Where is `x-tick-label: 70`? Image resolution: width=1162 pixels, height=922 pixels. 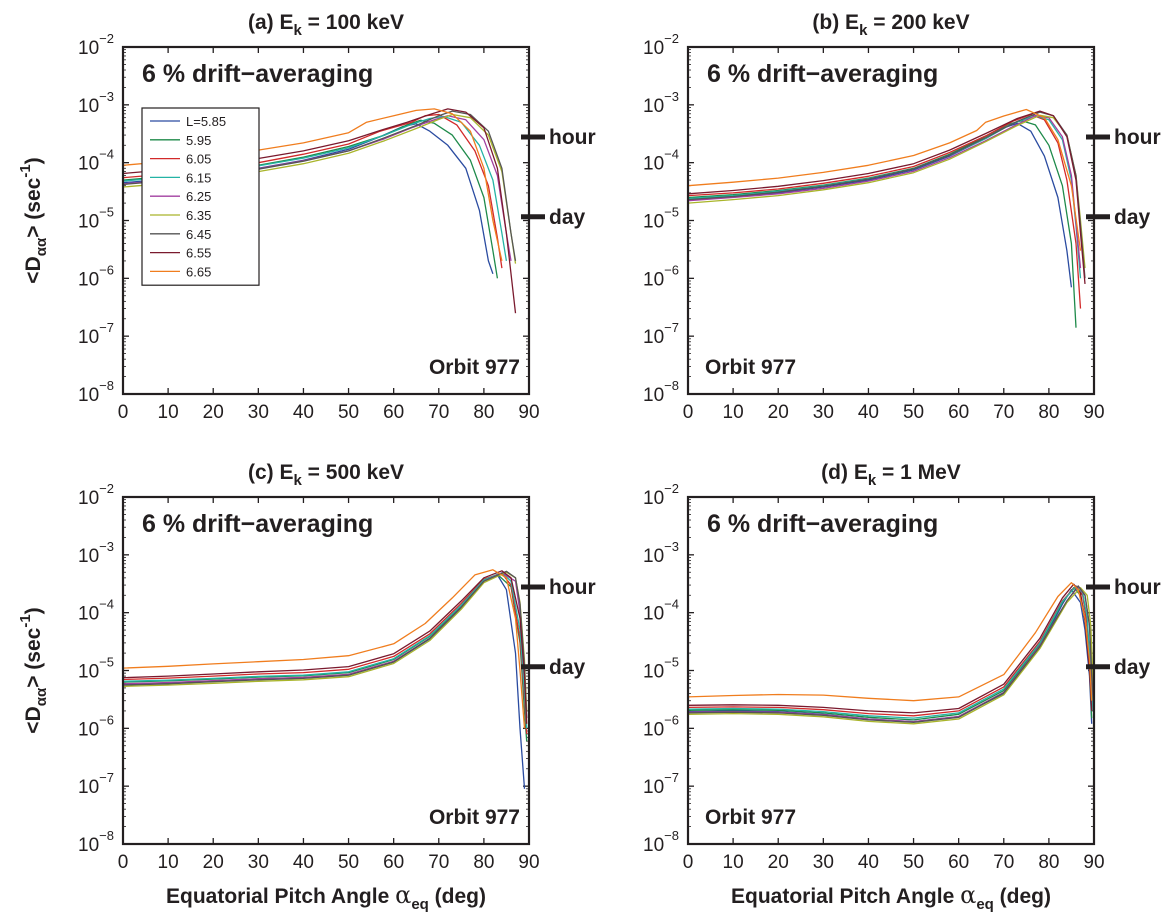
x-tick-label: 70 is located at coordinates (1003, 862).